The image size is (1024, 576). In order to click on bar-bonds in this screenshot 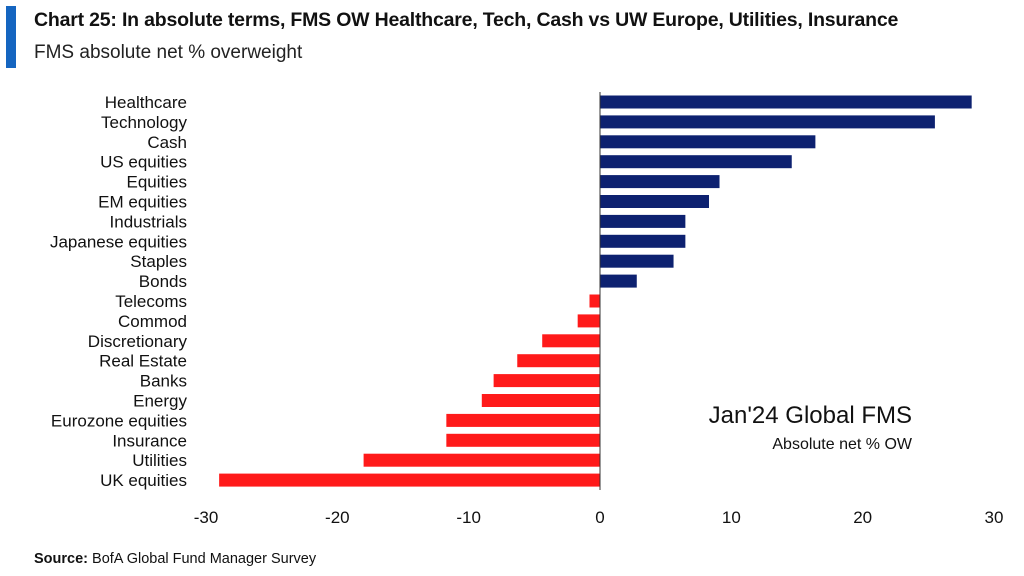, I will do `click(618, 281)`.